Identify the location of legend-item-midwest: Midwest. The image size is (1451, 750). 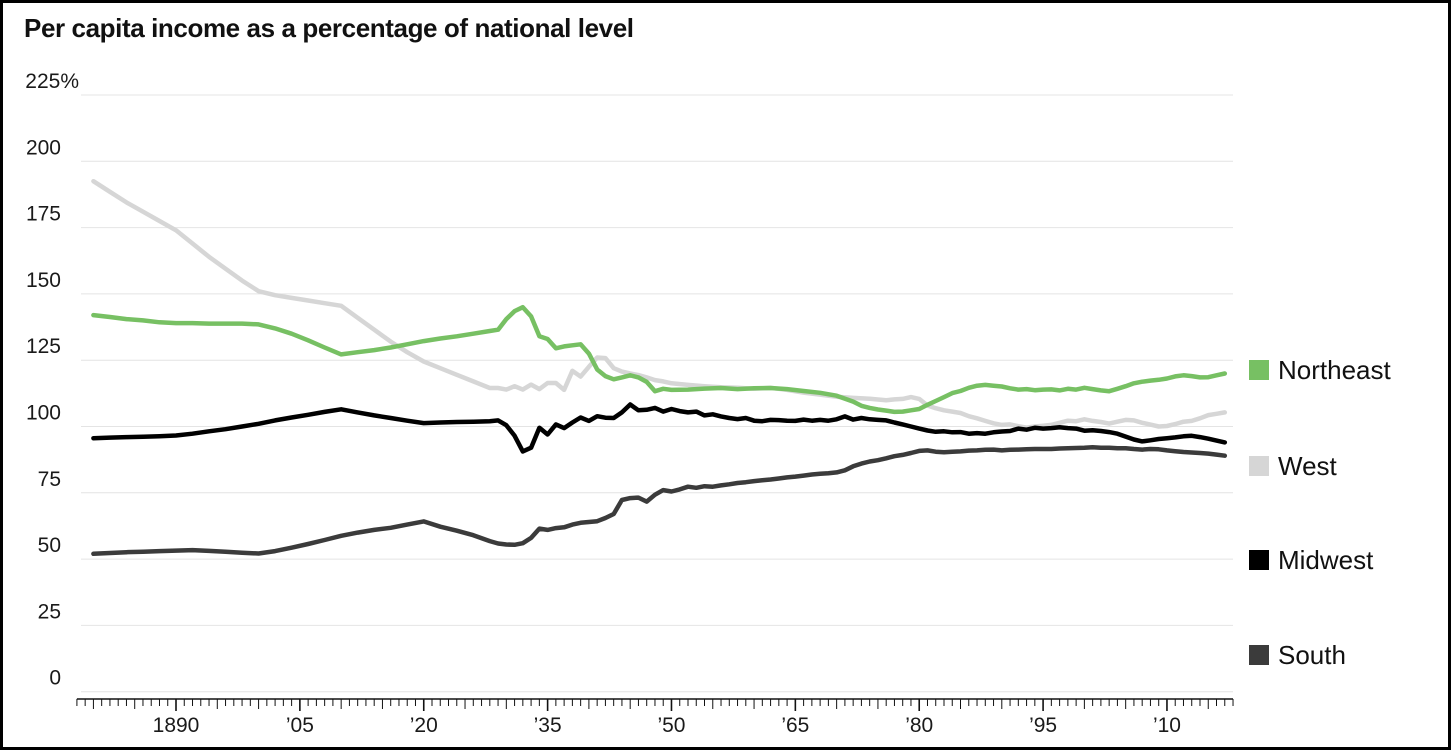
(1311, 560).